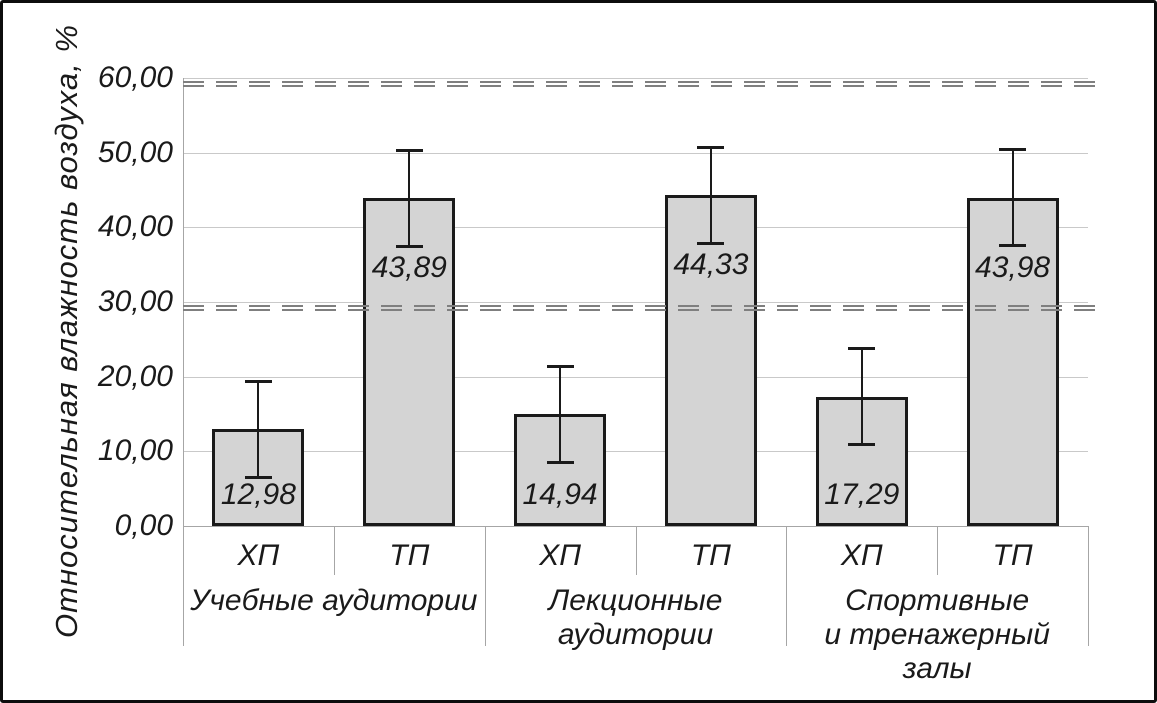 The height and width of the screenshot is (703, 1157). Describe the element at coordinates (143, 525) in the screenshot. I see `y-tick-label: 0,00` at that location.